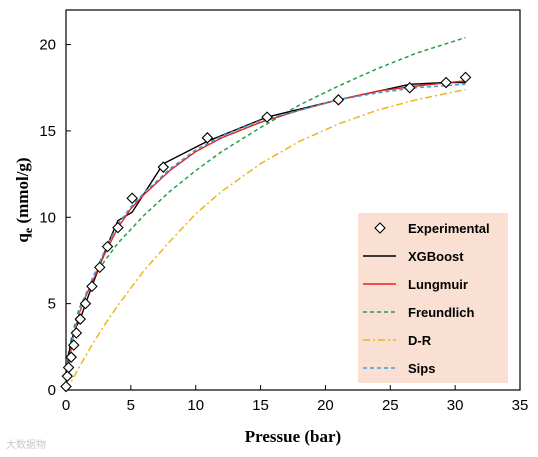 Image resolution: width=538 pixels, height=457 pixels. I want to click on legend-item-experimental: Experimental, so click(432, 228).